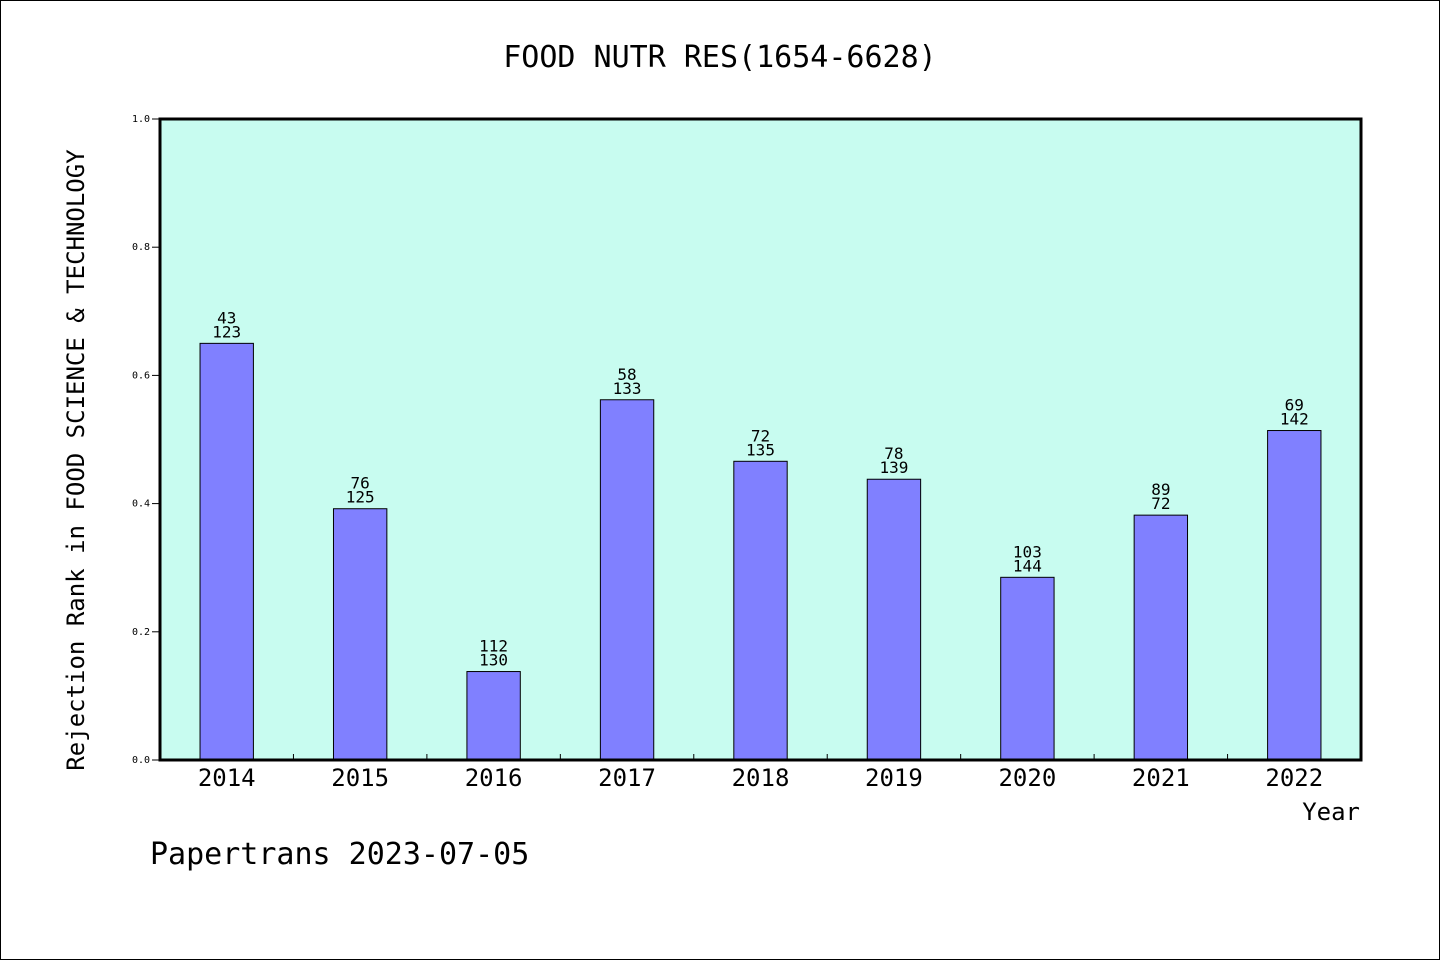  I want to click on chart-title: FOOD NUTR RES(1654-6628), so click(719, 57).